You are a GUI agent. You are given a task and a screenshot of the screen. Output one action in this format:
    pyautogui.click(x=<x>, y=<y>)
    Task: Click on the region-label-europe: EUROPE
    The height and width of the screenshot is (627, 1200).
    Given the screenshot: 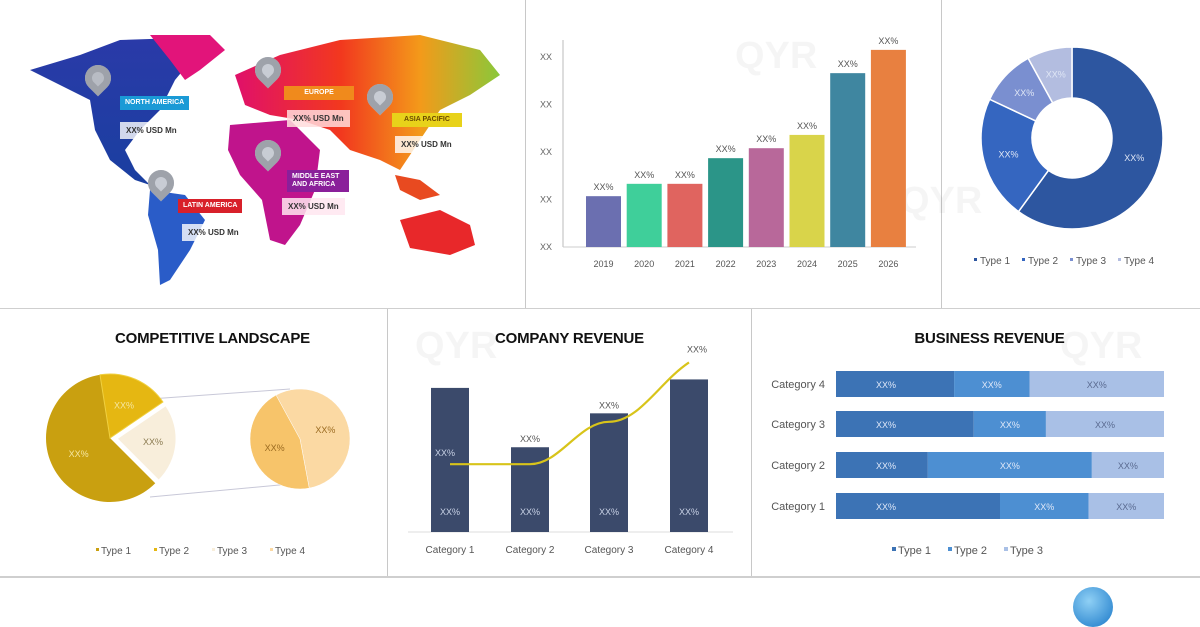 What is the action you would take?
    pyautogui.click(x=319, y=93)
    